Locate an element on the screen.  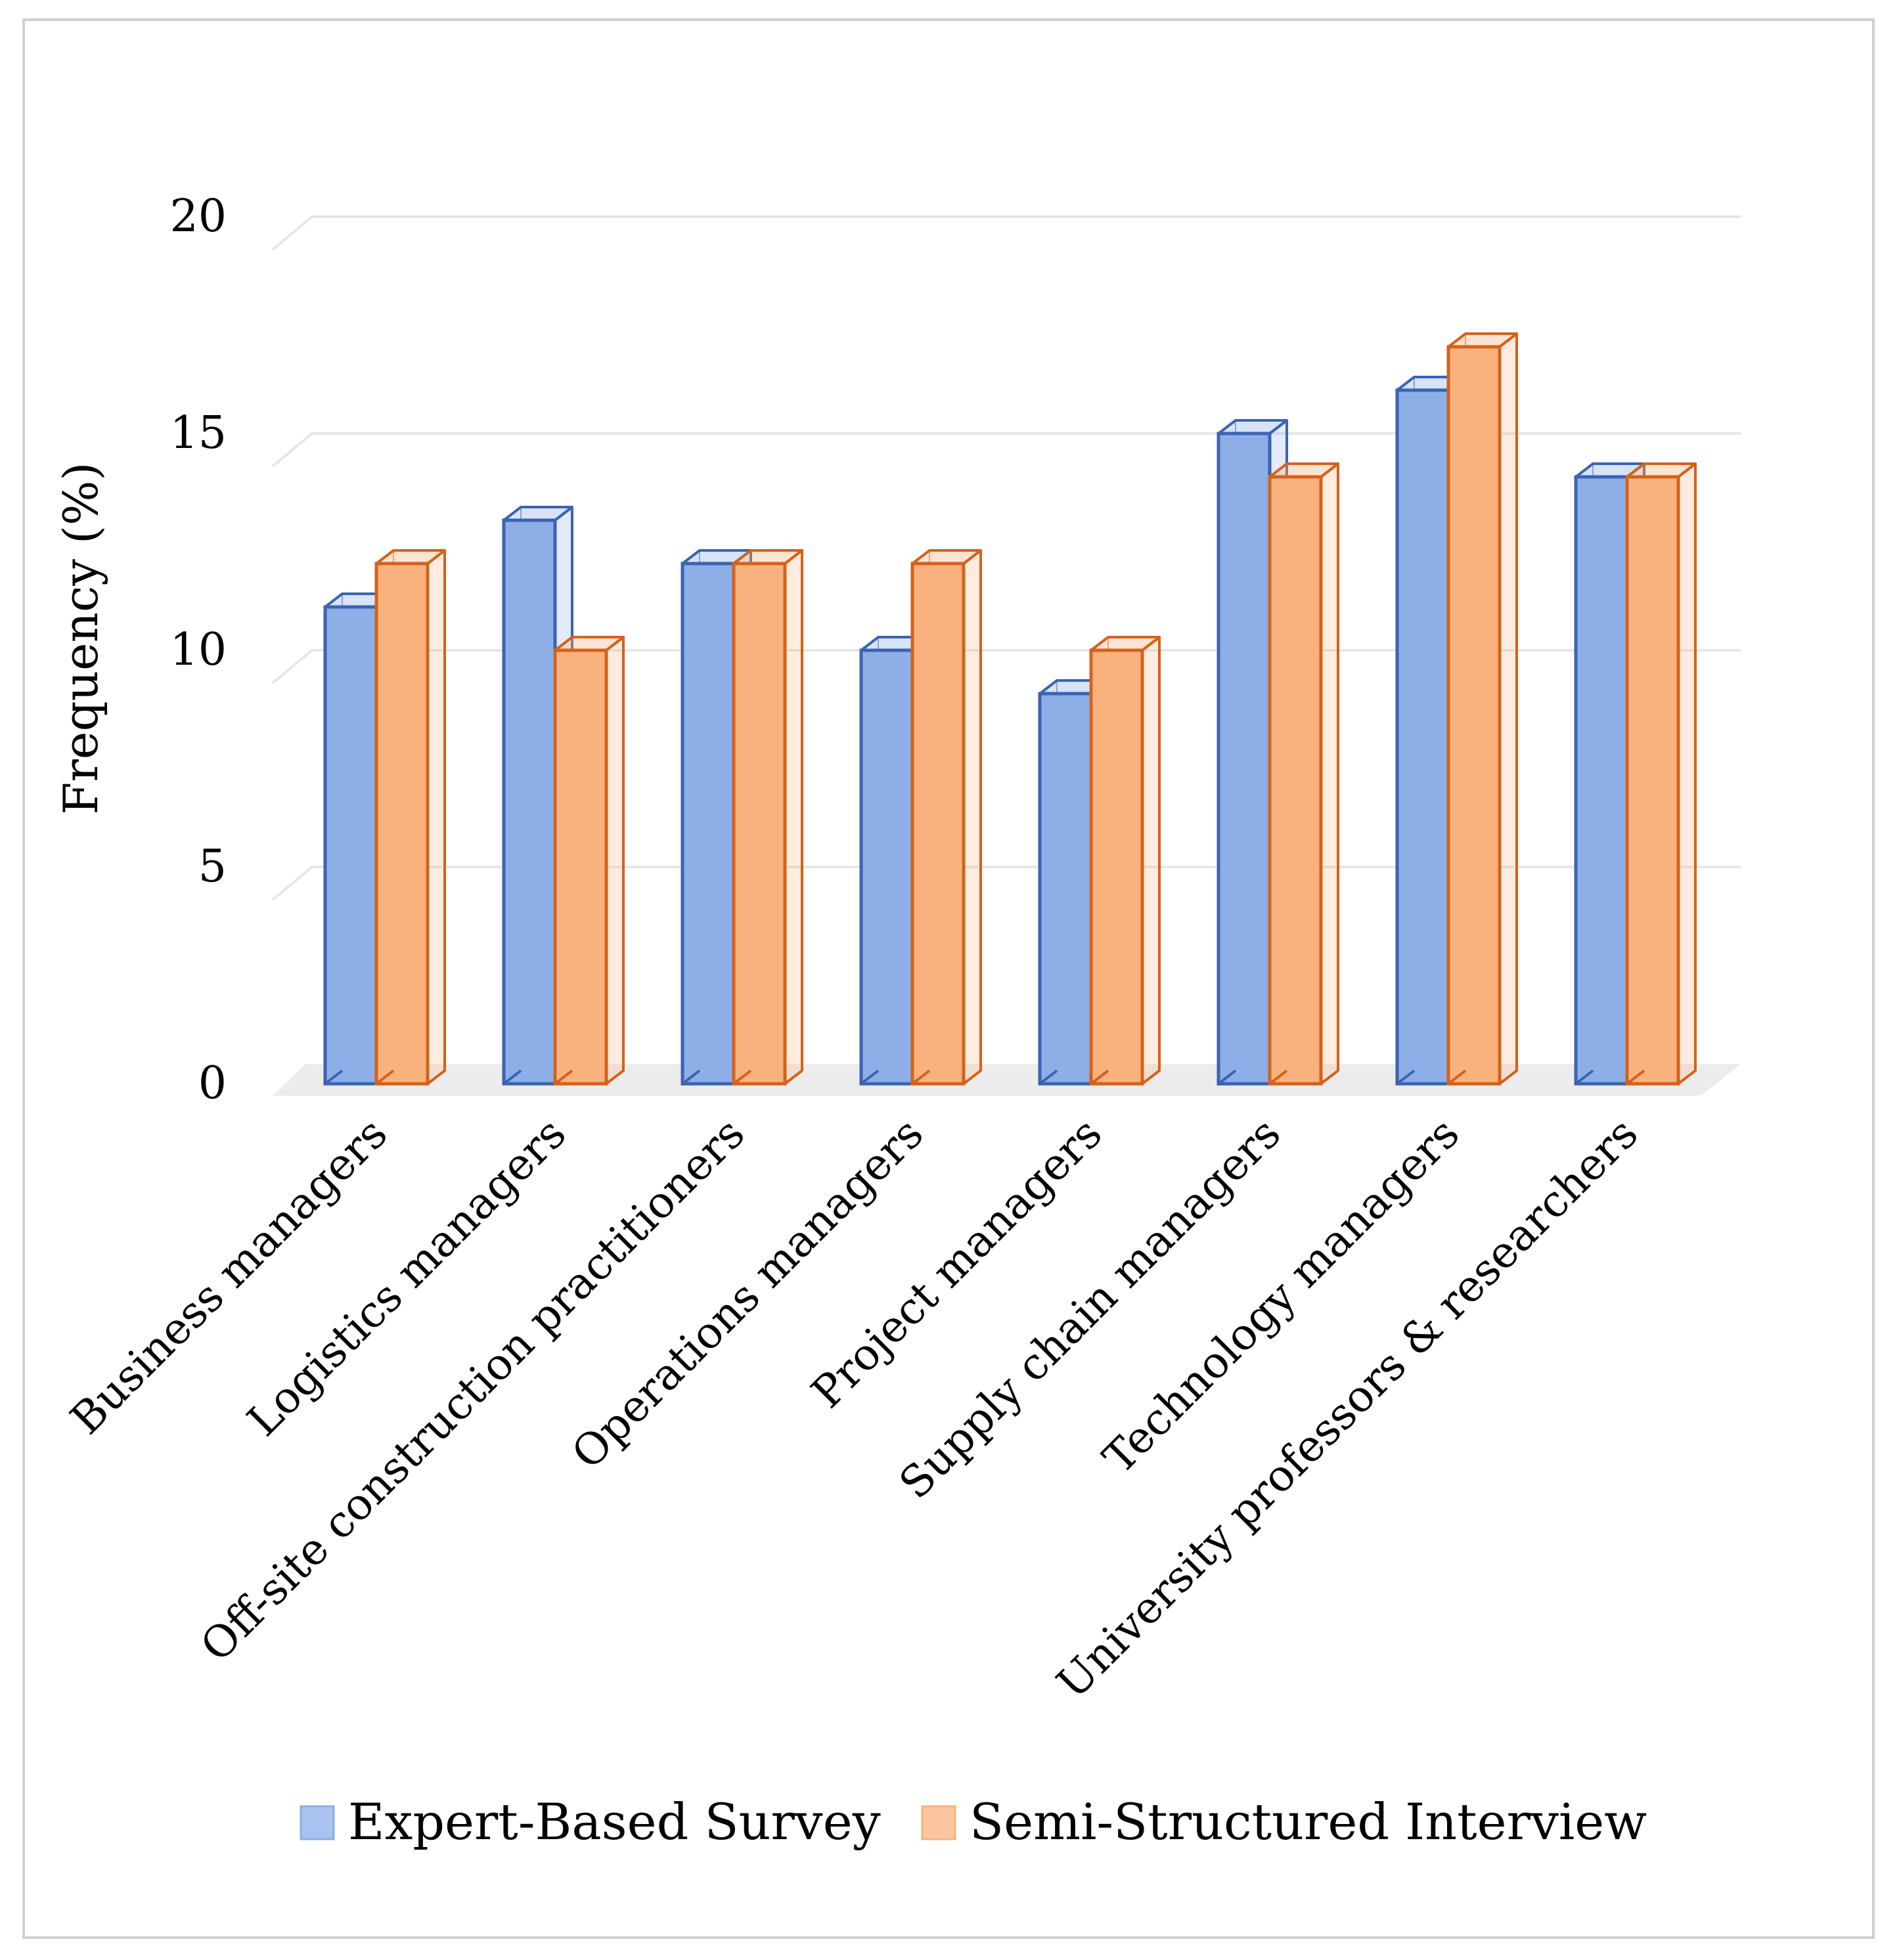
y-tick-10: 10 is located at coordinates (198, 650).